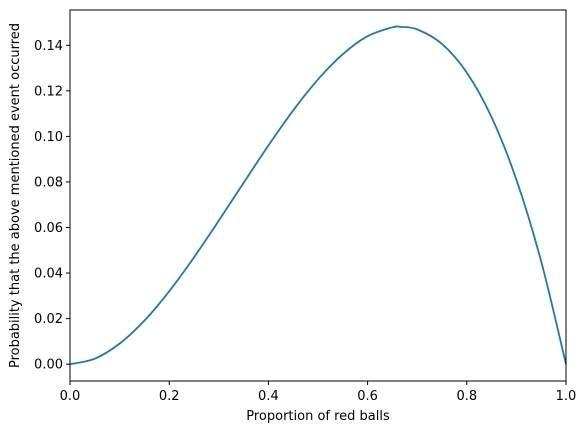 The width and height of the screenshot is (587, 432). What do you see at coordinates (48, 274) in the screenshot?
I see `y-tick-label: 0.04` at bounding box center [48, 274].